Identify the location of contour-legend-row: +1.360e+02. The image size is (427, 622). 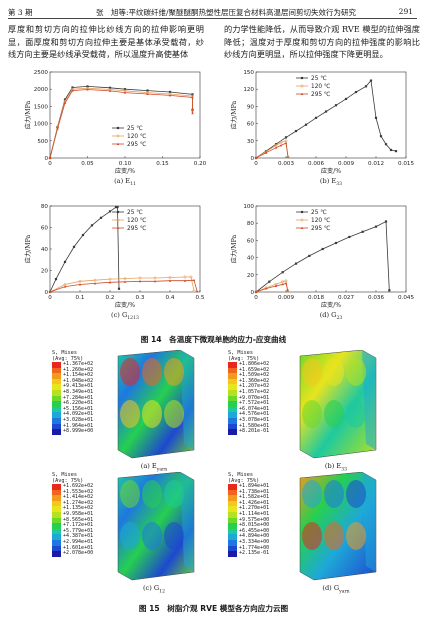
(248, 381).